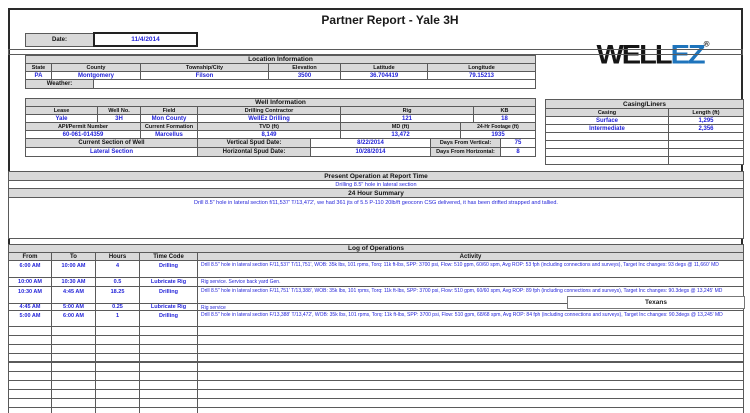 This screenshot has height=413, width=750. Describe the element at coordinates (74, 295) in the screenshot. I see `log-to: 4:45 AM` at that location.